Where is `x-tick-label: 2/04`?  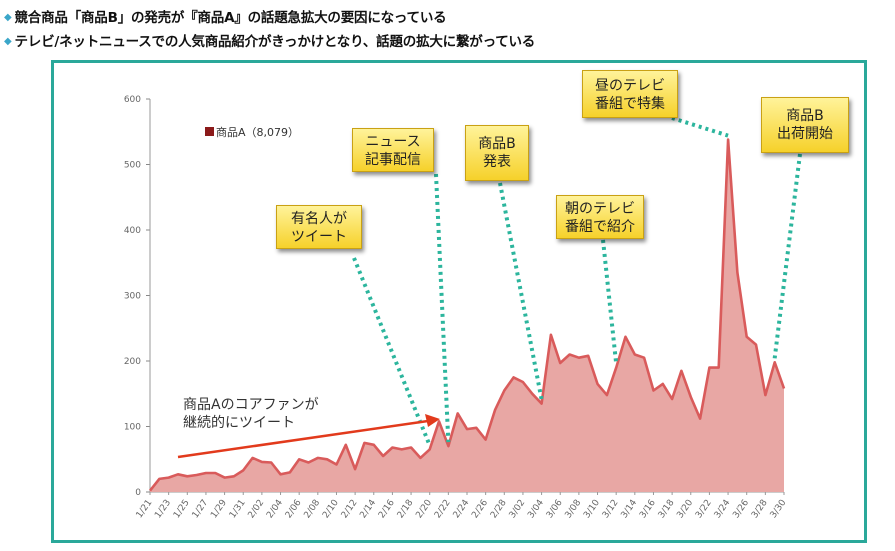 x-tick-label: 2/04 is located at coordinates (275, 509).